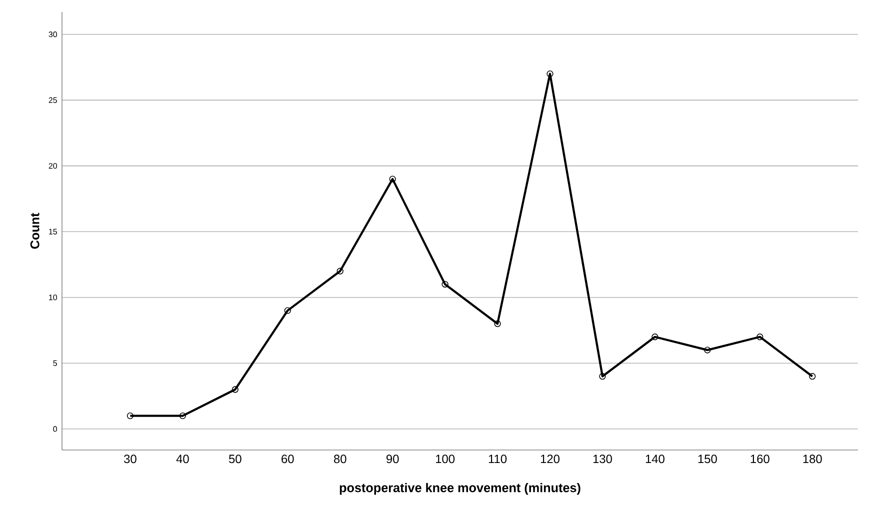  What do you see at coordinates (655, 459) in the screenshot?
I see `x-tick-label: 140` at bounding box center [655, 459].